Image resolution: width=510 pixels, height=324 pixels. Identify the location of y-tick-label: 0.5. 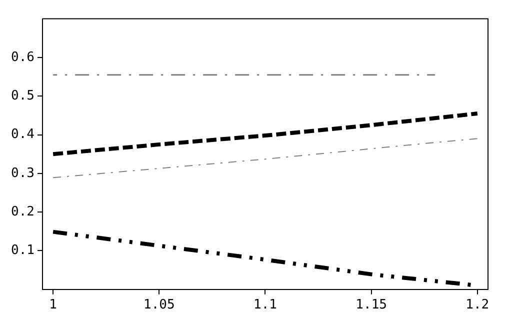
(22, 96).